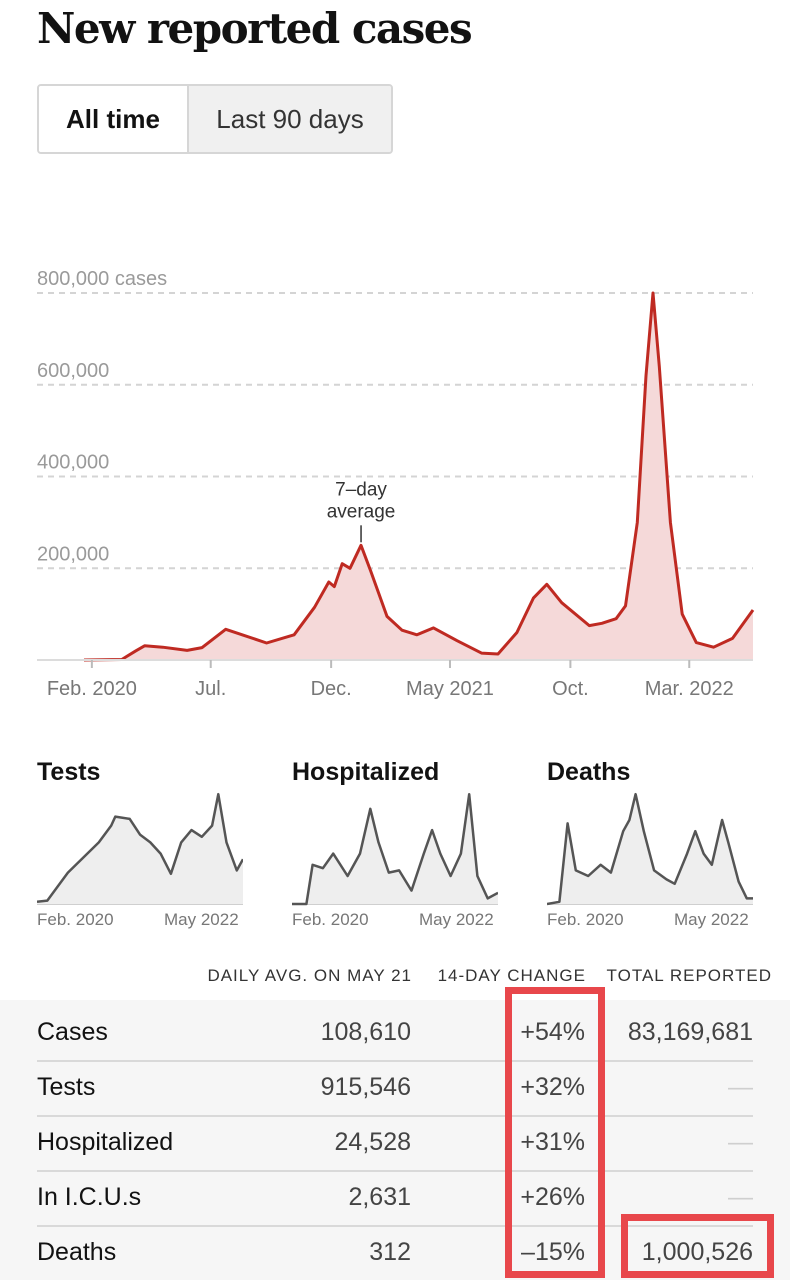  I want to click on change-value: +54%, so click(552, 1032).